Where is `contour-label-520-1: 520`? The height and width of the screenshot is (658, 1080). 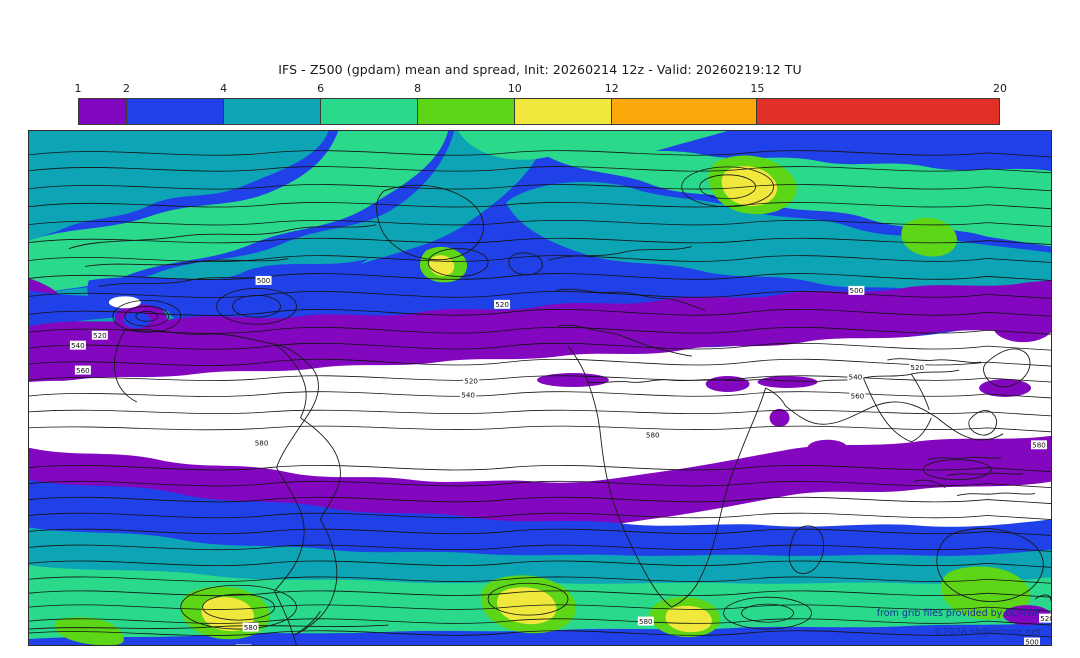 contour-label-520-1: 520 is located at coordinates (502, 304).